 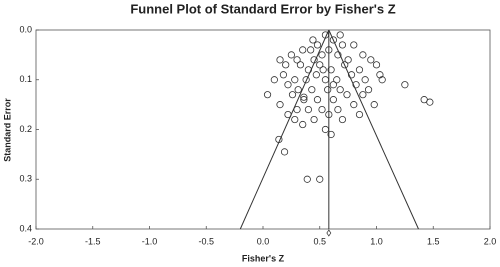 I want to click on x-tick-label: 1.0, so click(x=376, y=241).